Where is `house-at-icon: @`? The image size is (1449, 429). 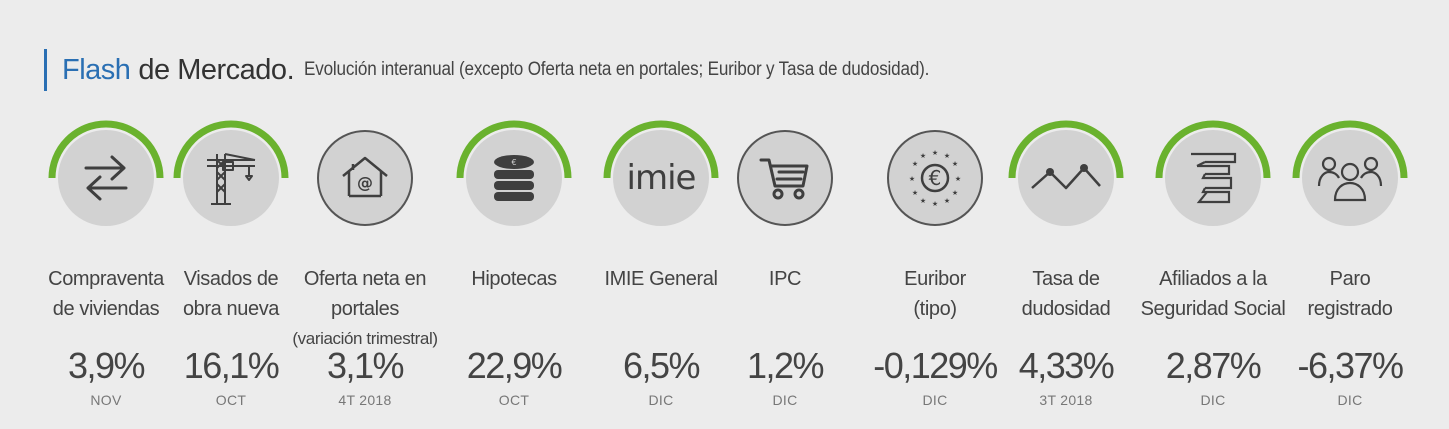 house-at-icon: @ is located at coordinates (365, 177).